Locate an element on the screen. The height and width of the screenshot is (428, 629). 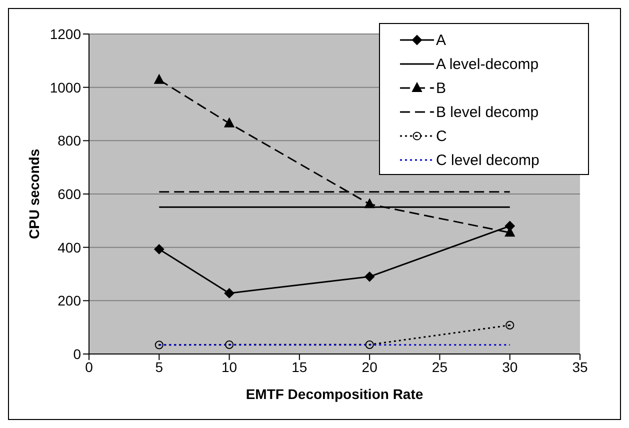
y-tick-label: 600 is located at coordinates (70, 194).